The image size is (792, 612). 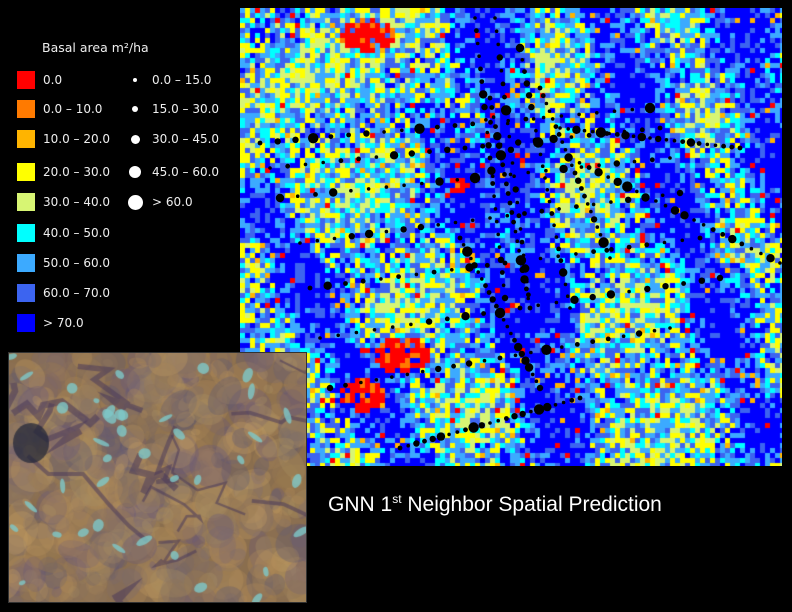 What do you see at coordinates (135, 202) in the screenshot?
I see `plot-dot-icon` at bounding box center [135, 202].